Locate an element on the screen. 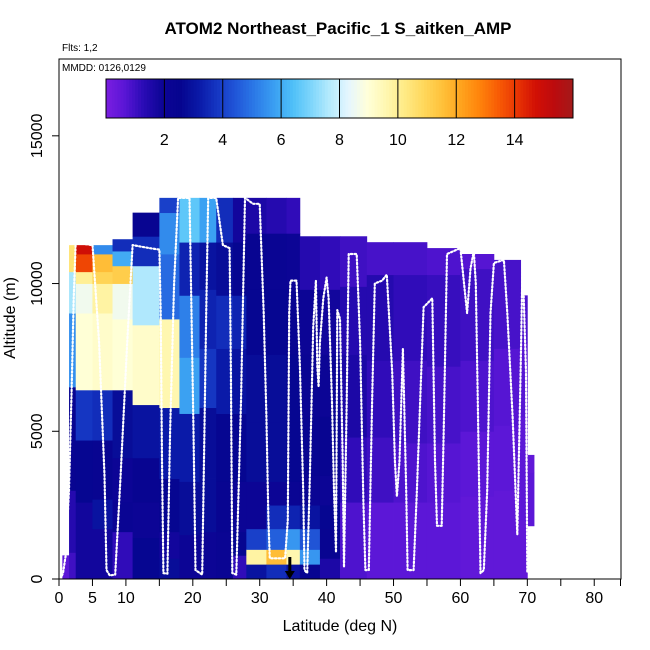 Image resolution: width=650 pixels, height=650 pixels. x-axis: 0 5 10 20 30 40 50 60 70 80 is located at coordinates (338, 593).